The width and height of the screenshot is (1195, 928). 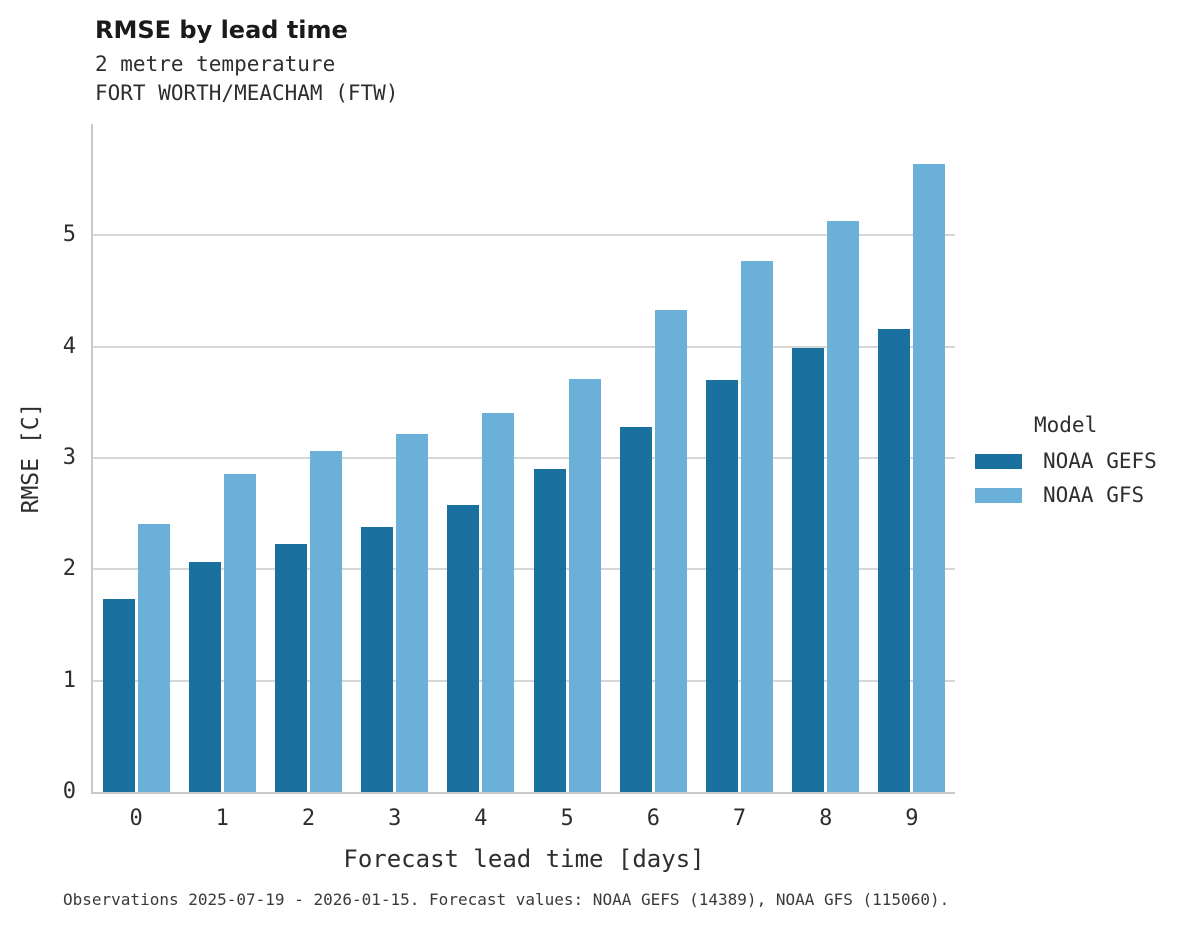 I want to click on legend: Model NOAA GEFS NOAA GFS, so click(x=1066, y=465).